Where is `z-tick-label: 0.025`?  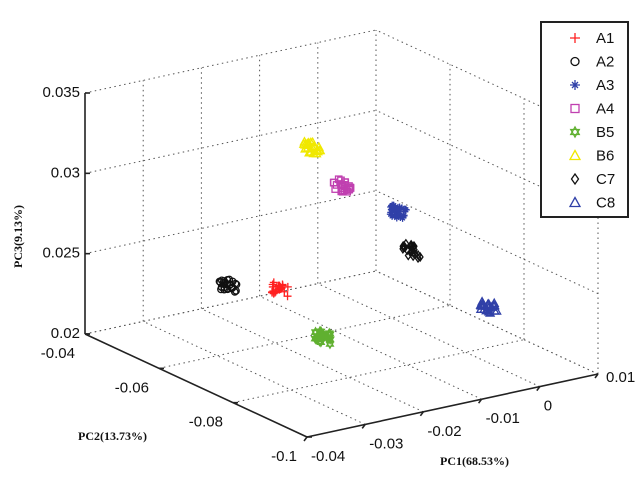 z-tick-label: 0.025 is located at coordinates (61, 253).